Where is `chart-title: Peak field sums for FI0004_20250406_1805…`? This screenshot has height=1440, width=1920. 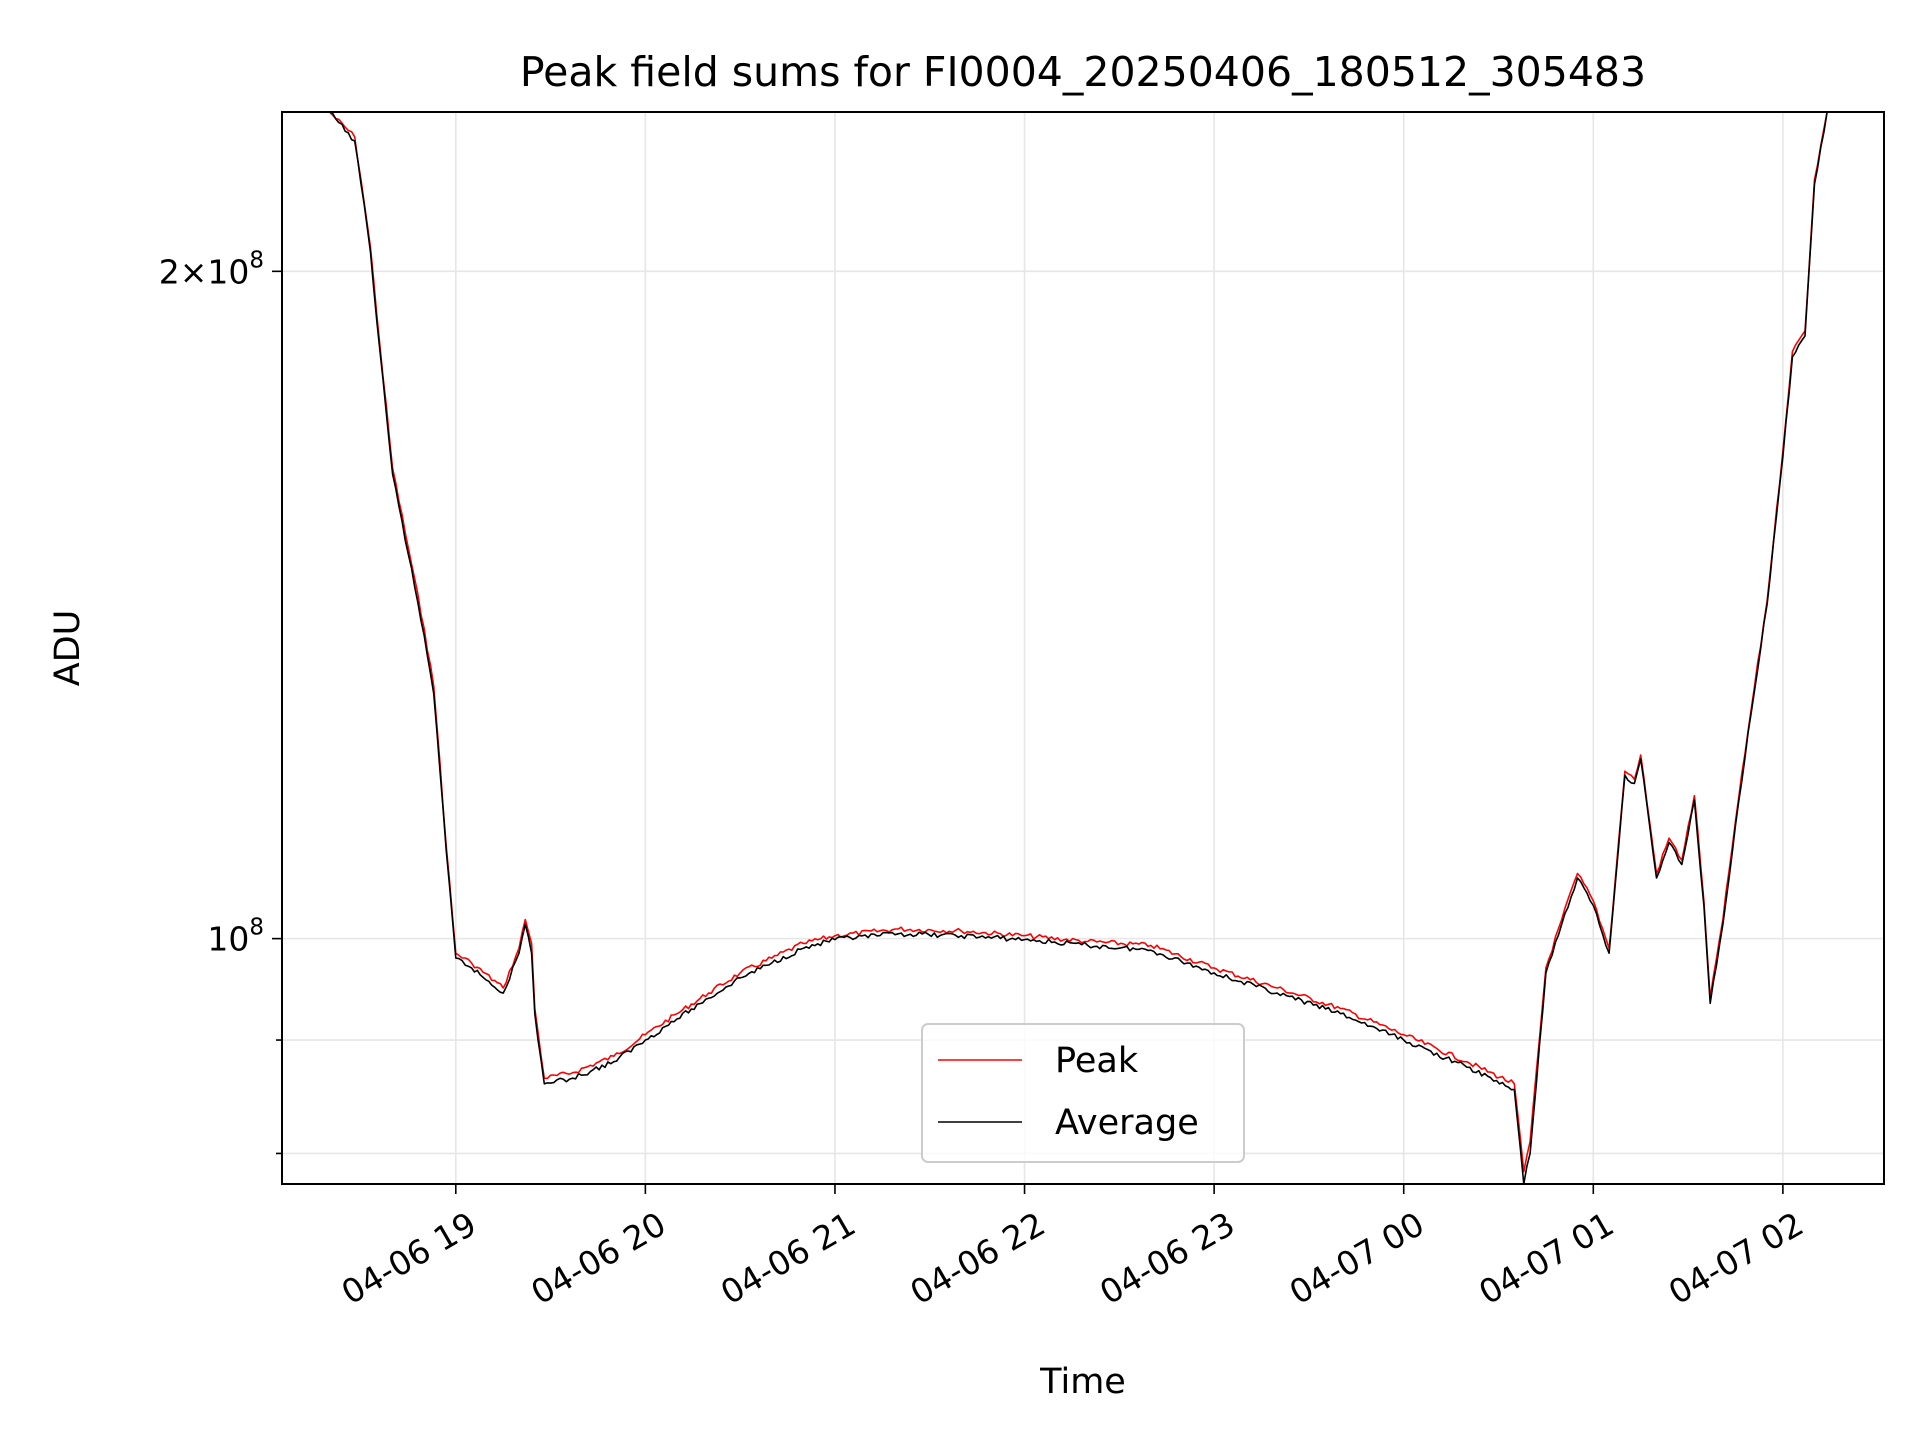 chart-title: Peak field sums for FI0004_20250406_1805… is located at coordinates (1083, 72).